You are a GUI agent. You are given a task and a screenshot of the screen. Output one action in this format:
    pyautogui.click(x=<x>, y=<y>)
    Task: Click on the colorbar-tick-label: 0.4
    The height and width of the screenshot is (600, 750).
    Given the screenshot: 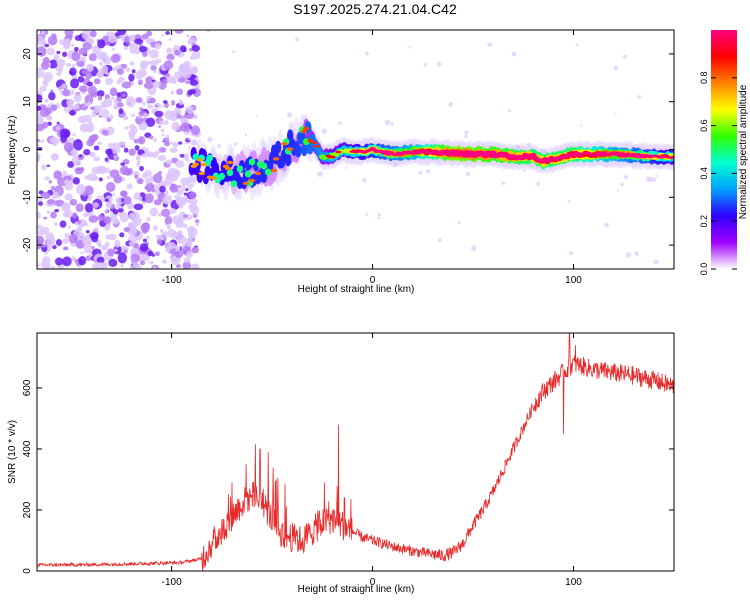 What is the action you would take?
    pyautogui.click(x=704, y=173)
    